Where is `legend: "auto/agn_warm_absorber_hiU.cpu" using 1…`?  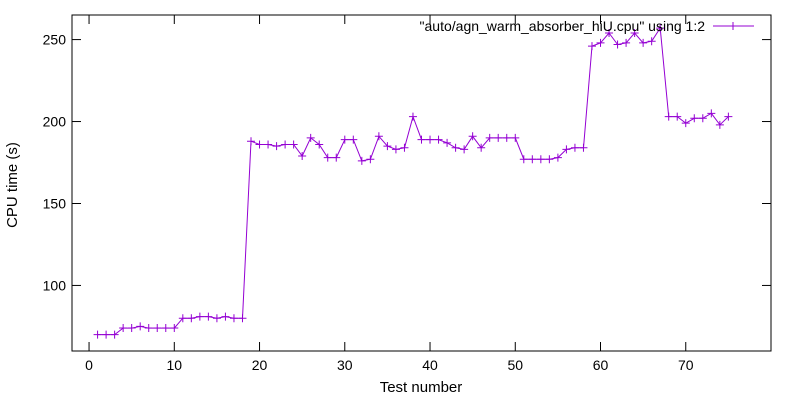
legend: "auto/agn_warm_absorber_hiU.cpu" using 1… is located at coordinates (587, 26).